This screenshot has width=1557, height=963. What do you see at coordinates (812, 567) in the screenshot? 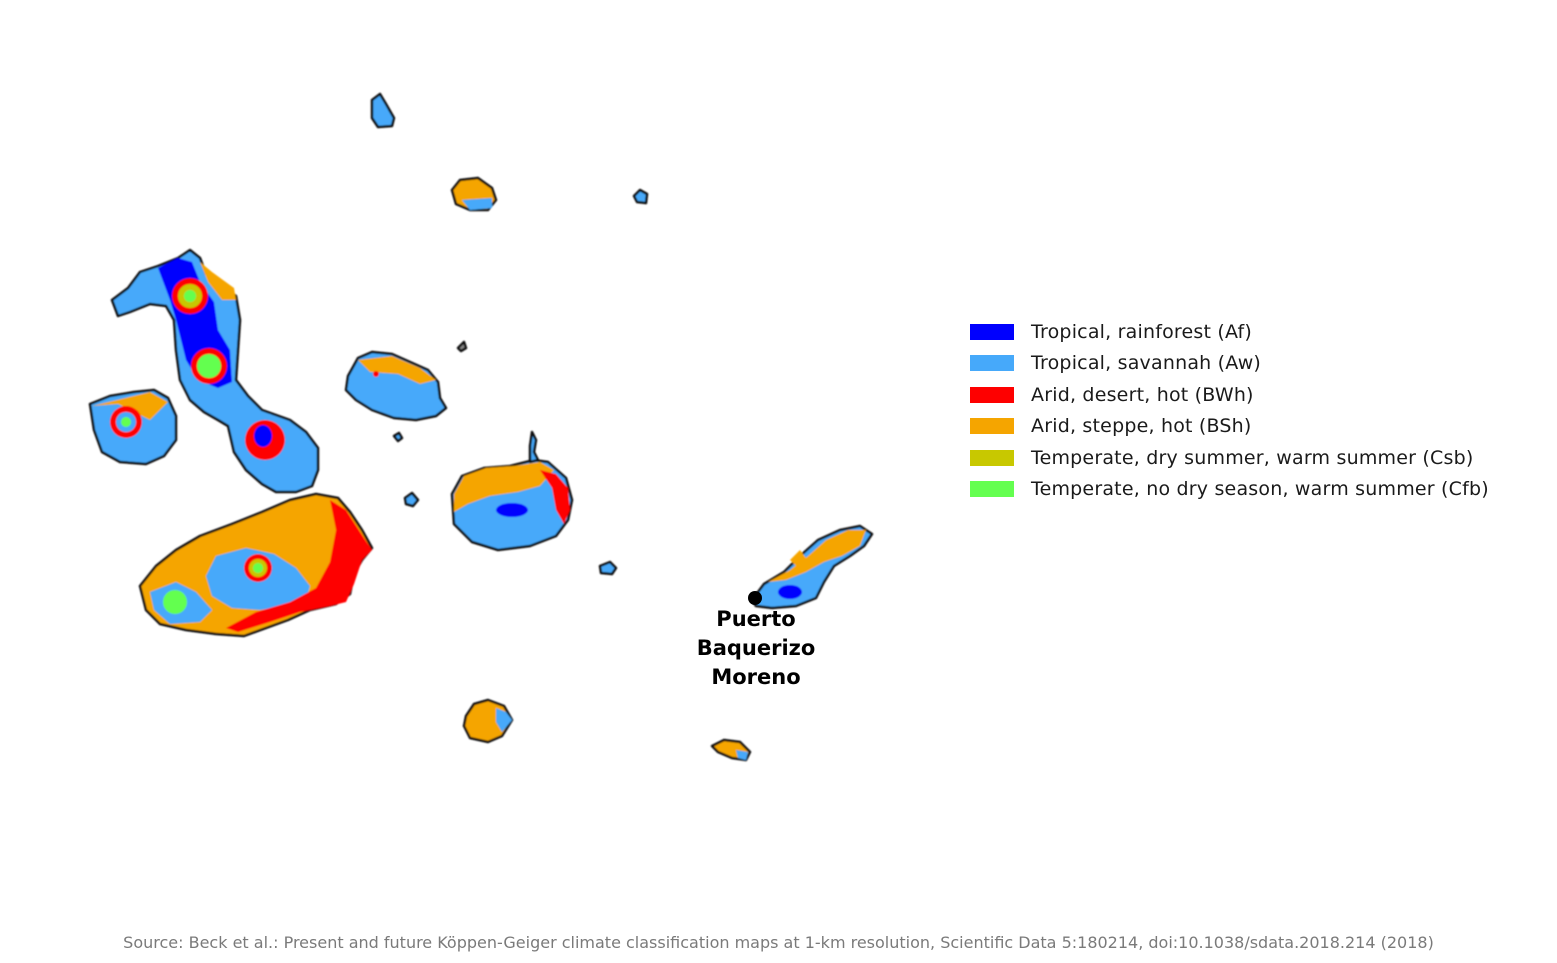
I see `island-san-cristobal` at bounding box center [812, 567].